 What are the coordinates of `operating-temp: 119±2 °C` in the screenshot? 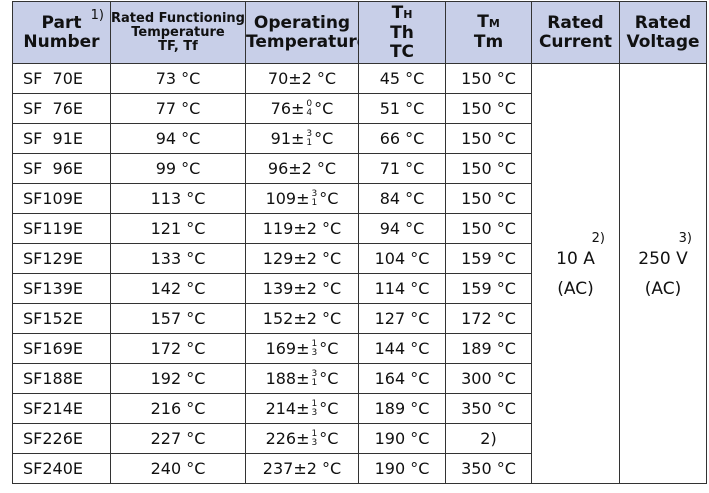 It's located at (302, 228).